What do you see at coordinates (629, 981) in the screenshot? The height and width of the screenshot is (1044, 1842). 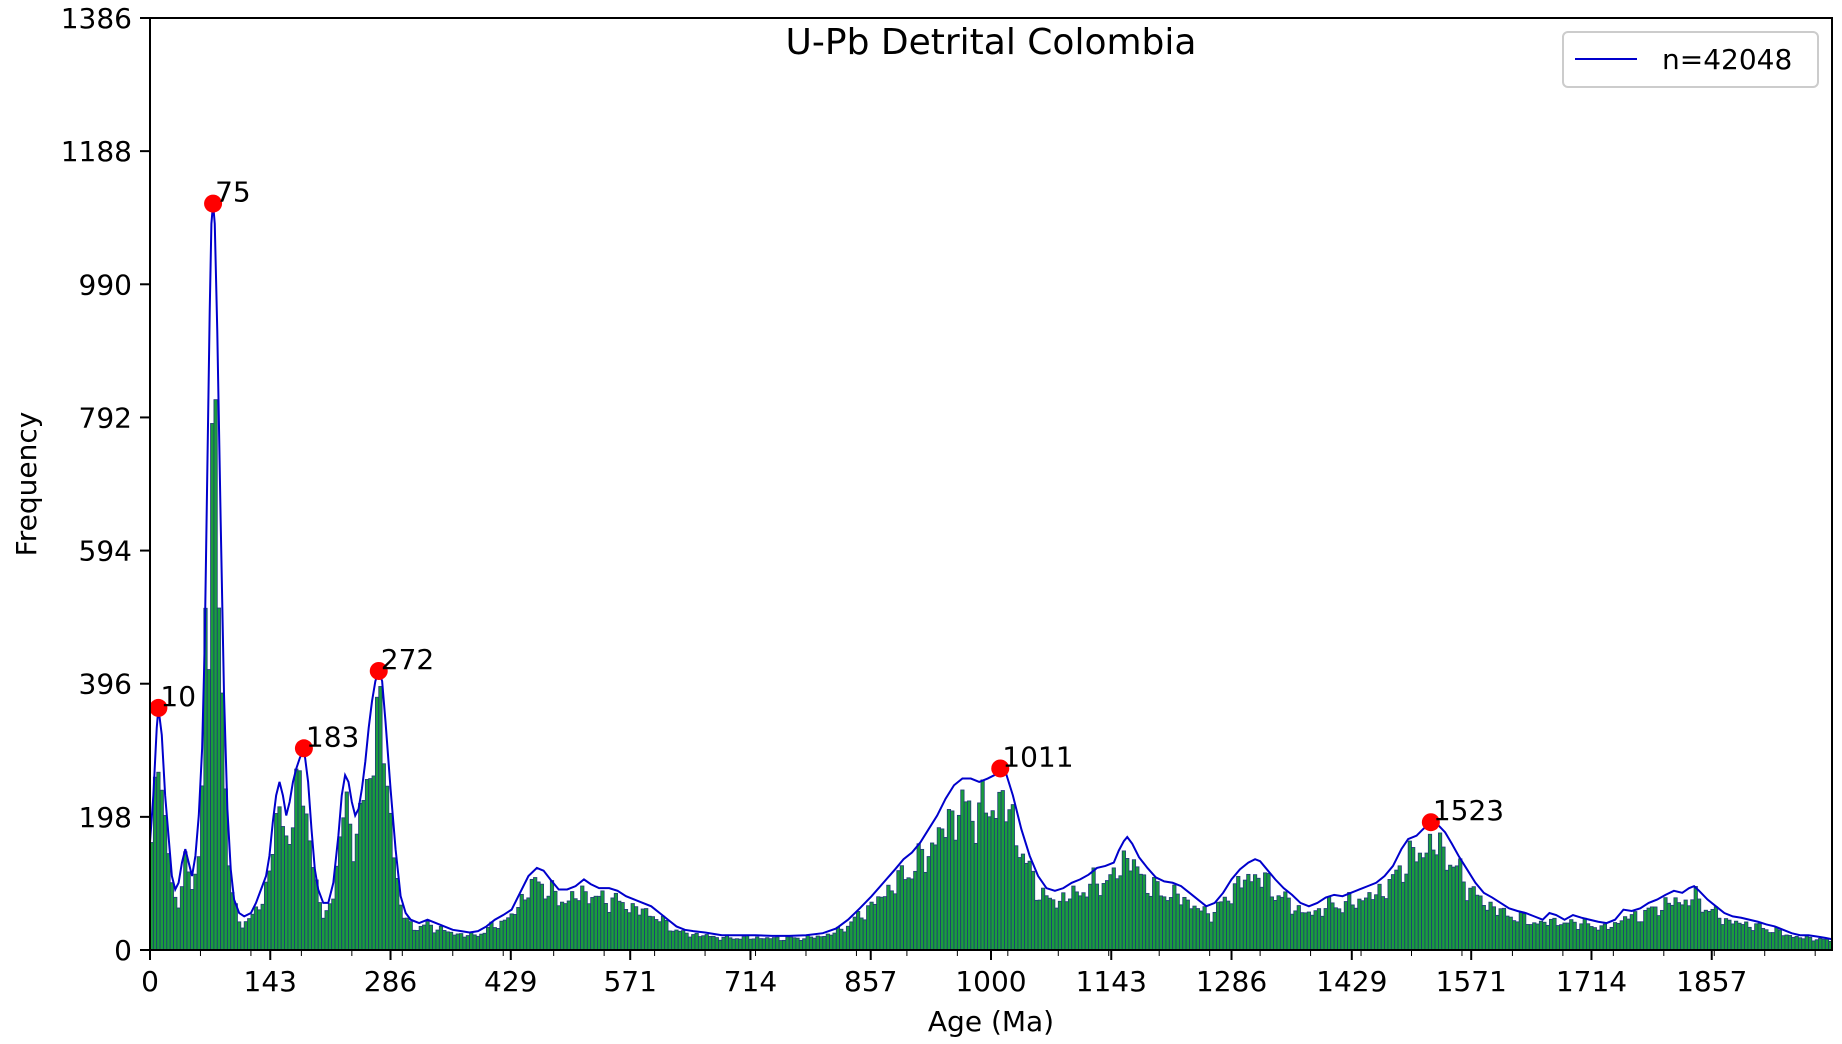 I see `x-tick-label: 571` at bounding box center [629, 981].